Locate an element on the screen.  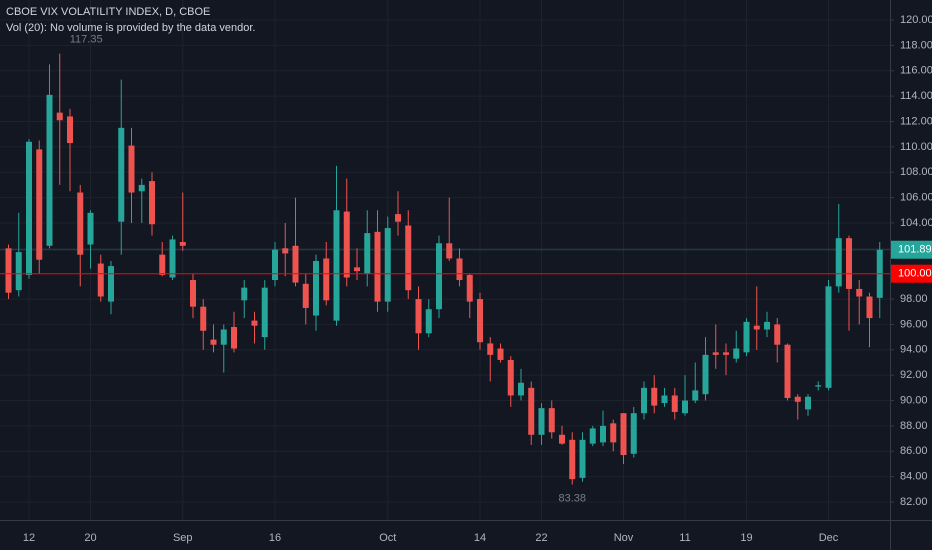
price-line-box is located at coordinates (911, 273).